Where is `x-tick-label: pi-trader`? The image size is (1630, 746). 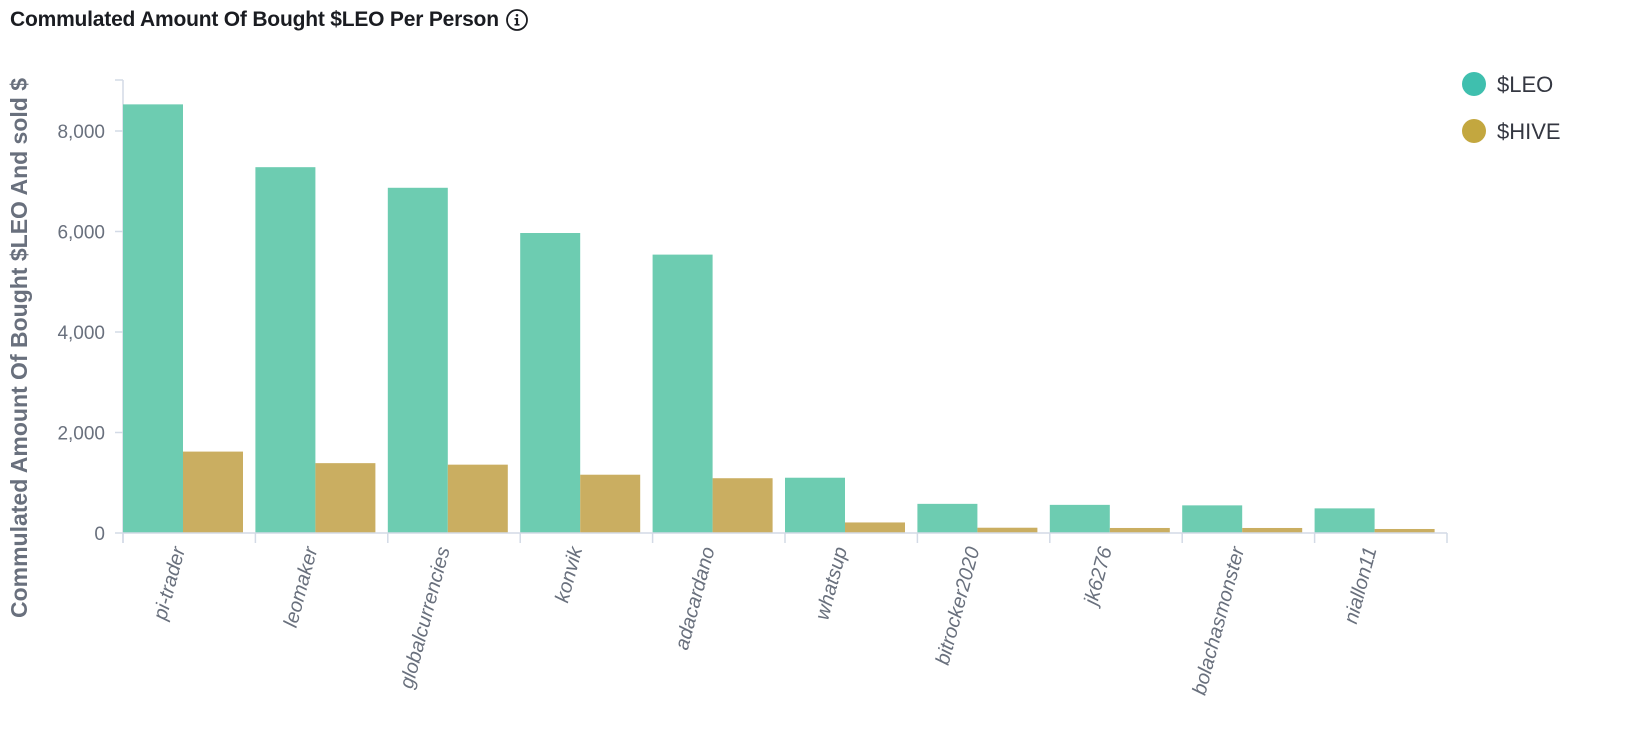
x-tick-label: pi-trader is located at coordinates (169, 583).